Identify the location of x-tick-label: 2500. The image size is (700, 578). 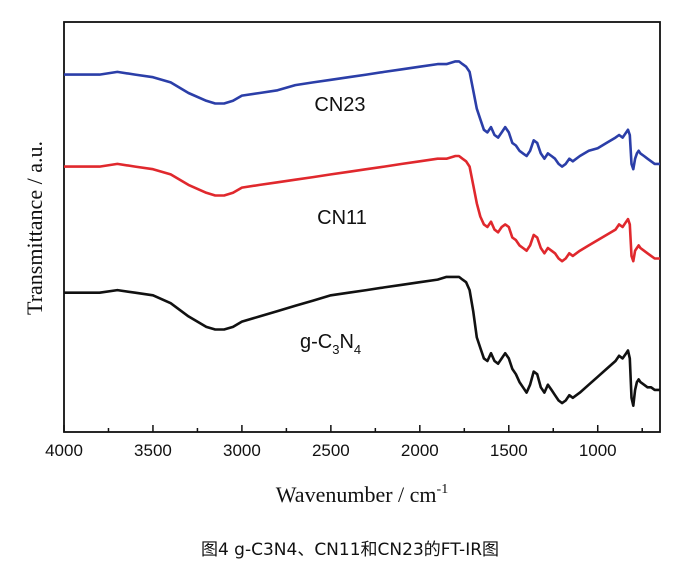
(331, 450).